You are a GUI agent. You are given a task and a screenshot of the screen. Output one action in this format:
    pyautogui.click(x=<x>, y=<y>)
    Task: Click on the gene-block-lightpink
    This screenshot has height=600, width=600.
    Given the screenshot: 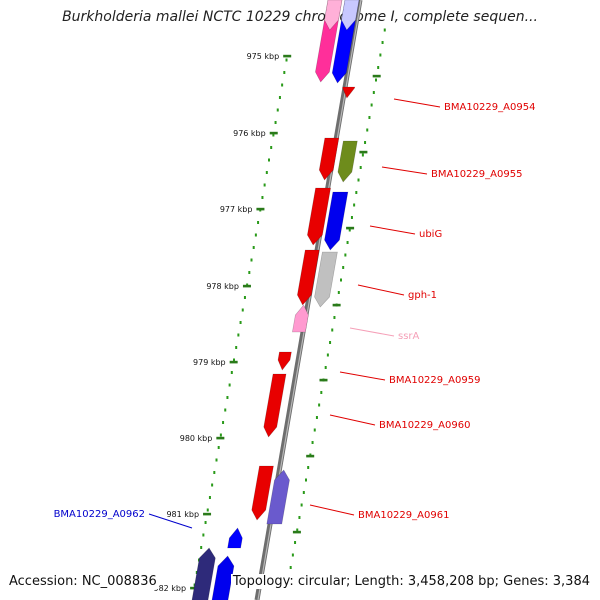 What is the action you would take?
    pyautogui.click(x=333, y=15)
    